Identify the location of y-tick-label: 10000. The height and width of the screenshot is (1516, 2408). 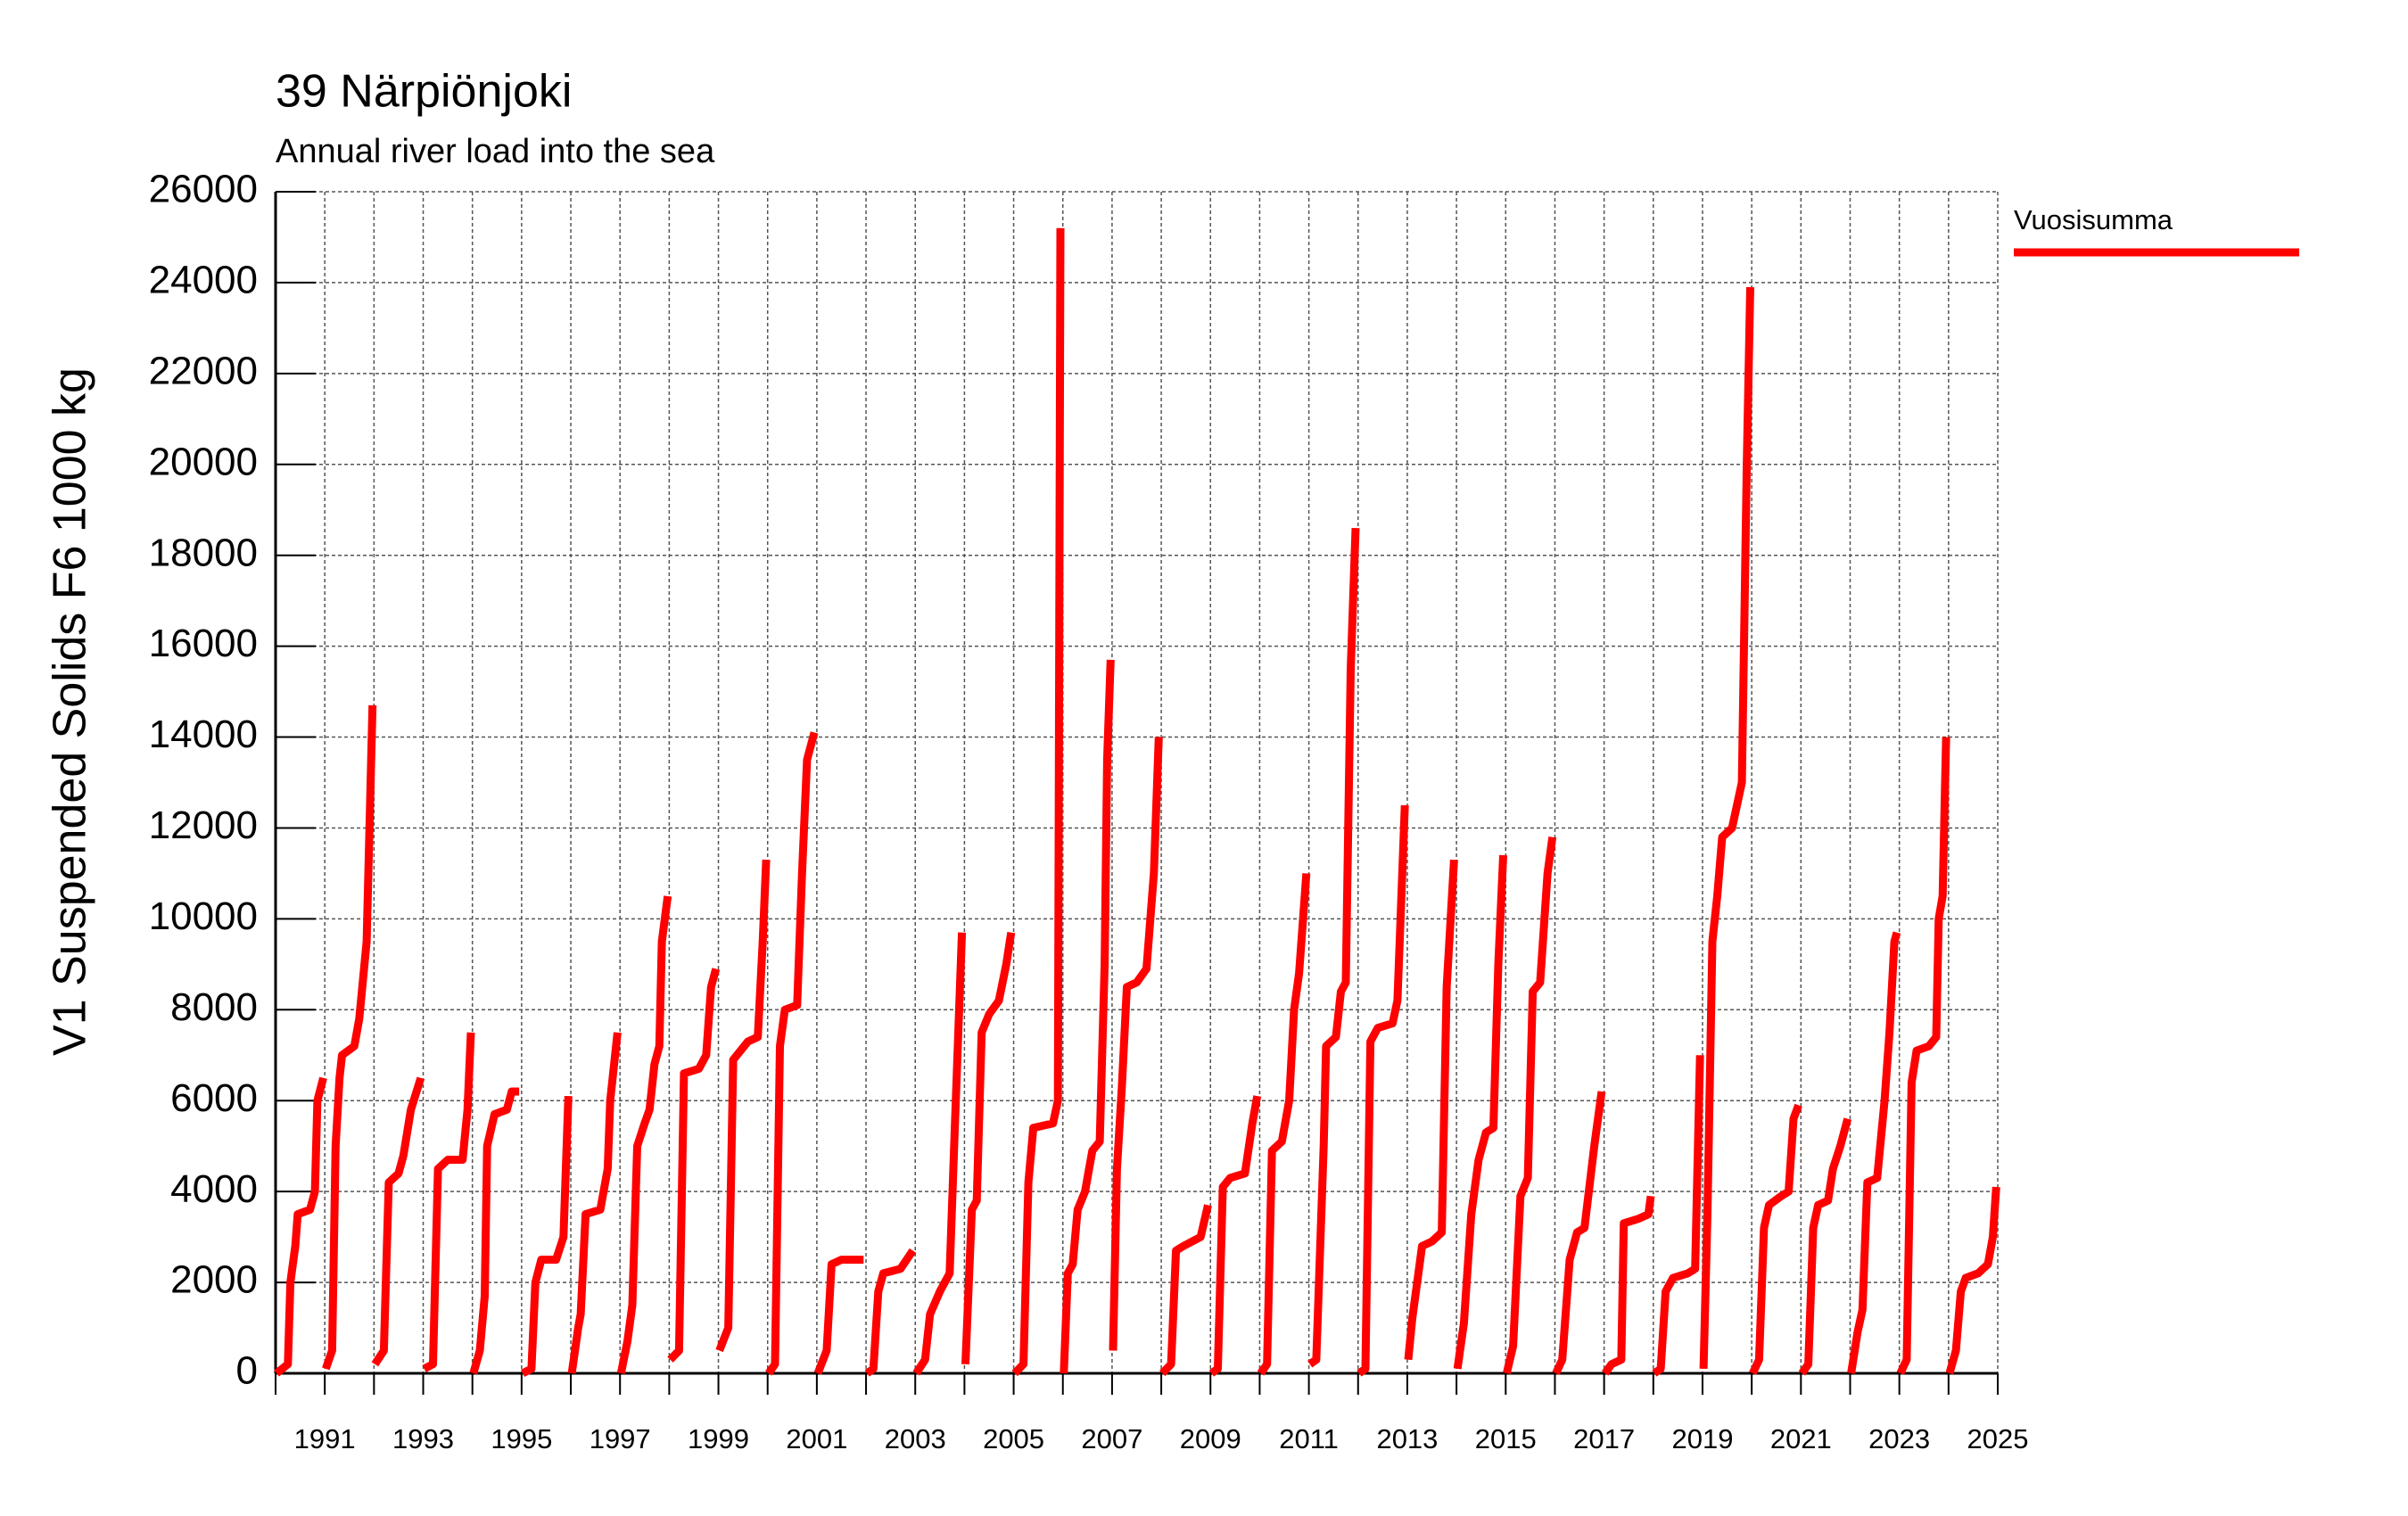
(203, 916).